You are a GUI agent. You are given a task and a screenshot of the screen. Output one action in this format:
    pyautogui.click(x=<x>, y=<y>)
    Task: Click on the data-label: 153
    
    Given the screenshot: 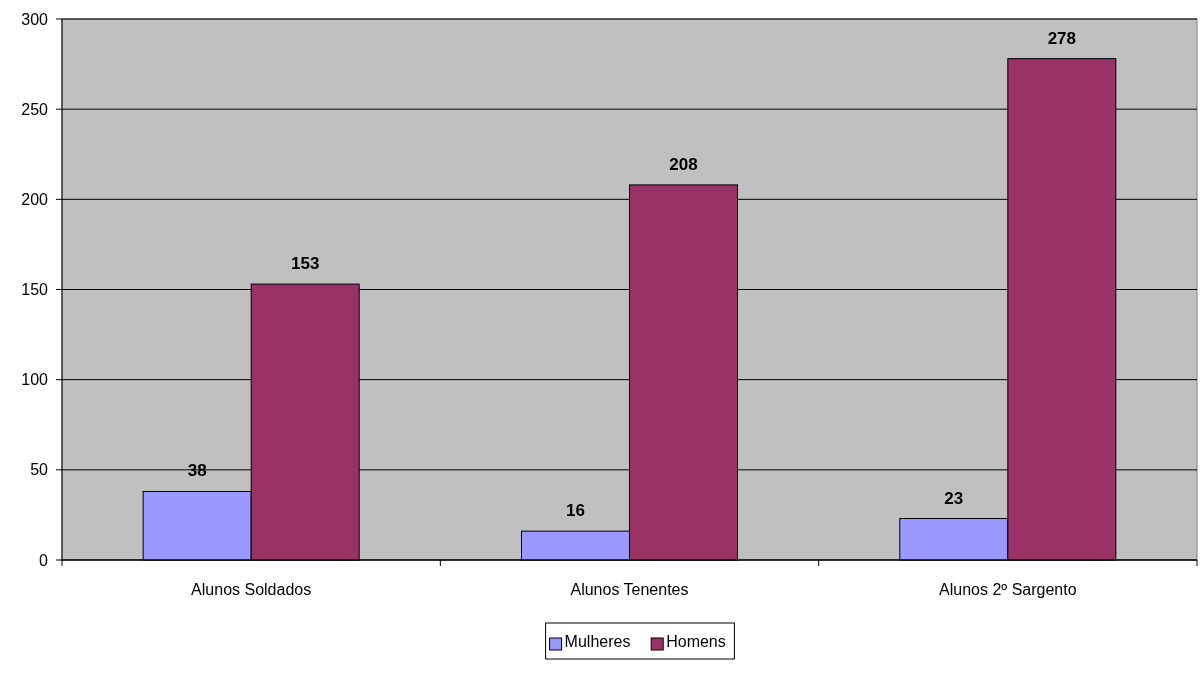 What is the action you would take?
    pyautogui.click(x=305, y=264)
    